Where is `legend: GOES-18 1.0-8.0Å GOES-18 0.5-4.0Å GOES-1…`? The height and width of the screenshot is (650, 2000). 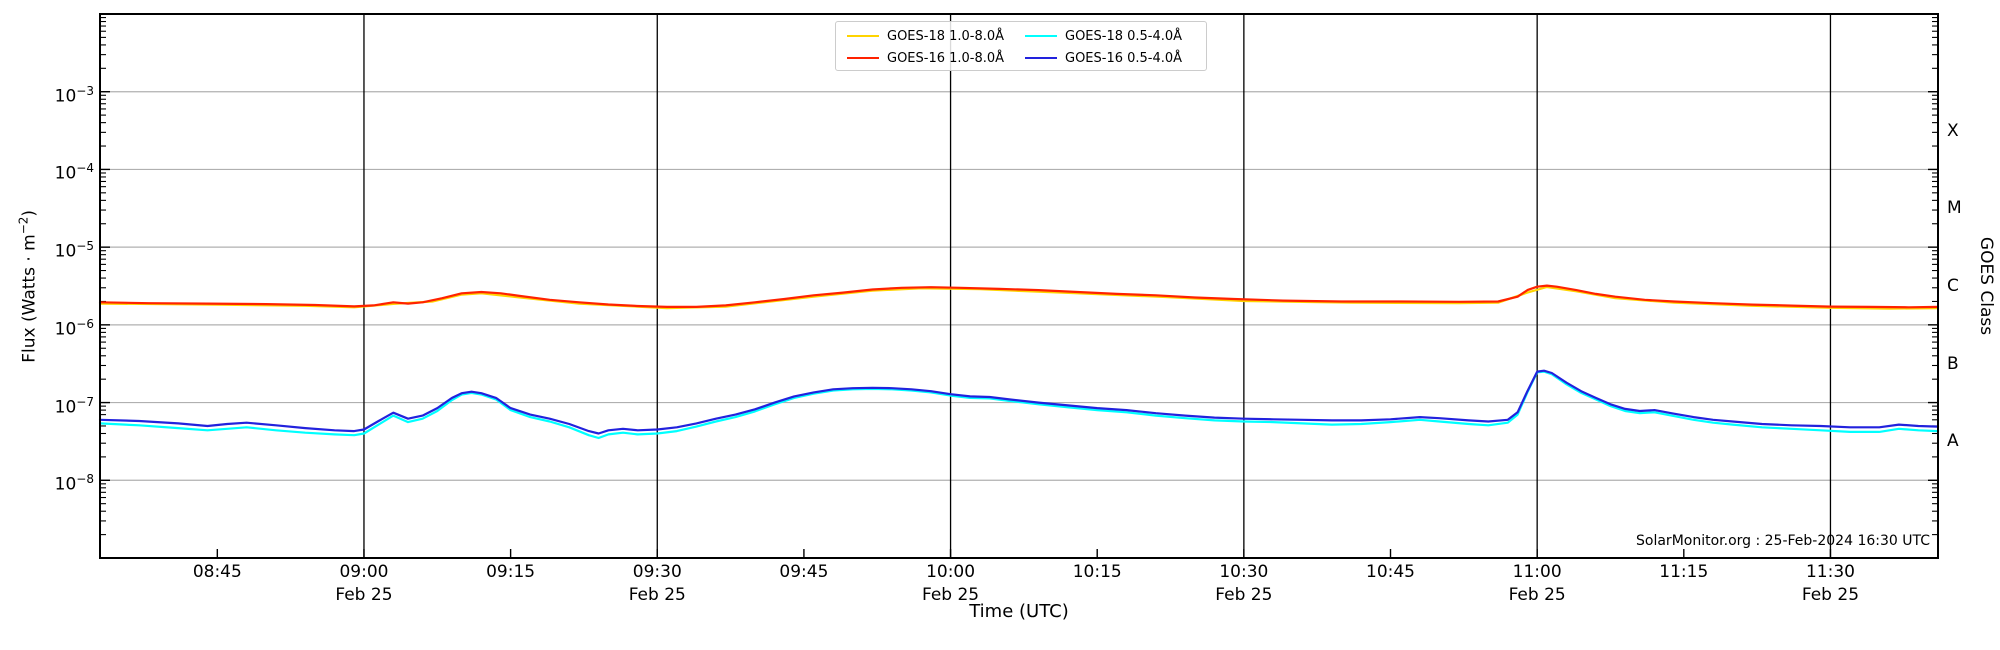 legend: GOES-18 1.0-8.0Å GOES-18 0.5-4.0Å GOES-1… is located at coordinates (1021, 46).